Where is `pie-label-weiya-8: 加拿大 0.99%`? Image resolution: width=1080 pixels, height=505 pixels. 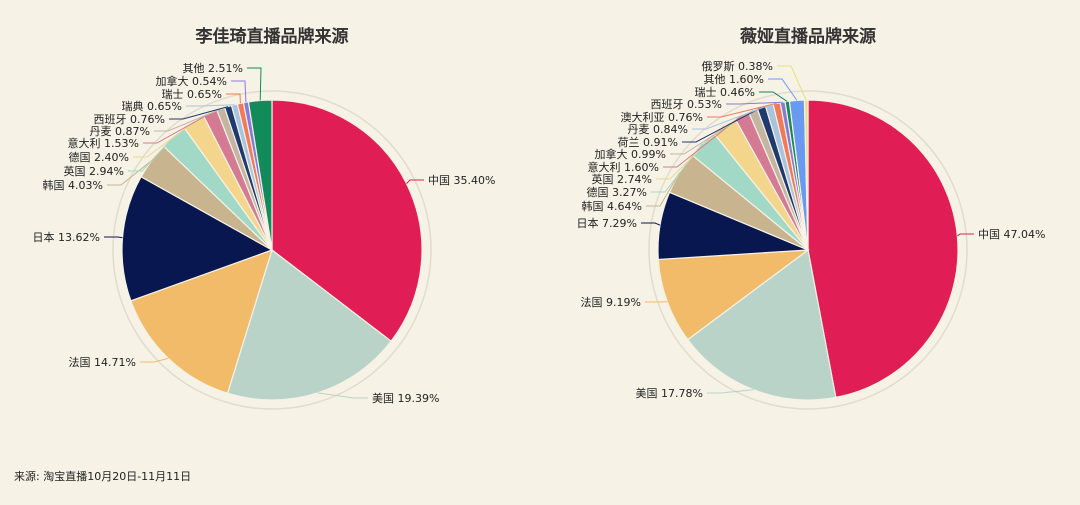
pie-label-weiya-8: 加拿大 0.99% is located at coordinates (630, 154).